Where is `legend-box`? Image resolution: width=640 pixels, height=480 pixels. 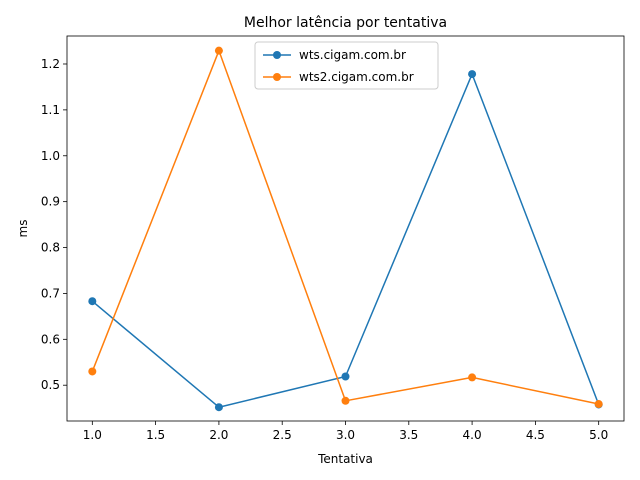
legend-box is located at coordinates (346, 65).